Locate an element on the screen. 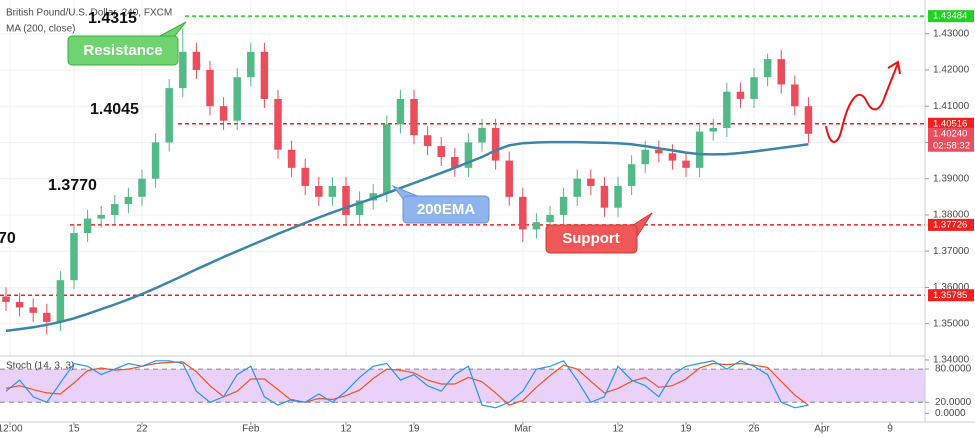 The height and width of the screenshot is (437, 975). level-tag-label: 1.37726 is located at coordinates (950, 224).